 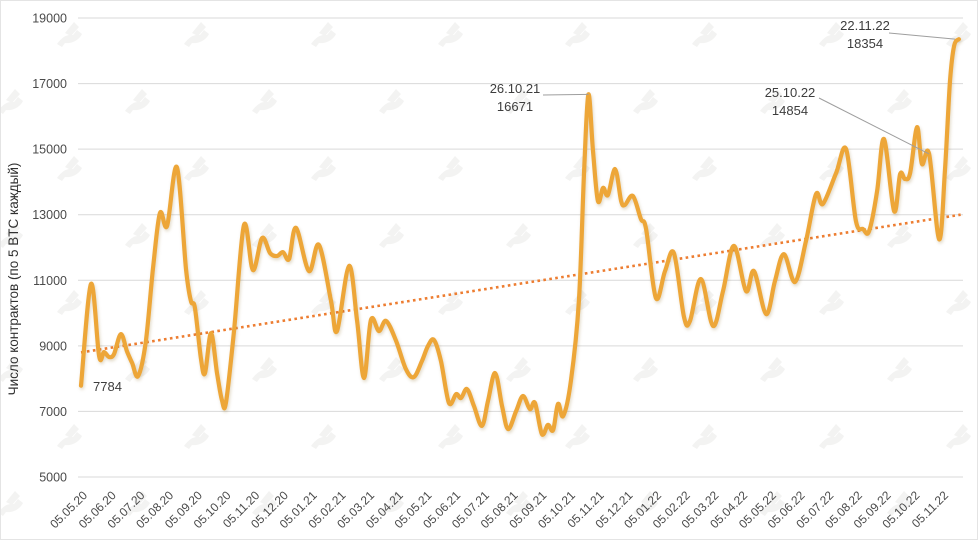 What do you see at coordinates (49, 215) in the screenshot?
I see `y-tick-label: 13000` at bounding box center [49, 215].